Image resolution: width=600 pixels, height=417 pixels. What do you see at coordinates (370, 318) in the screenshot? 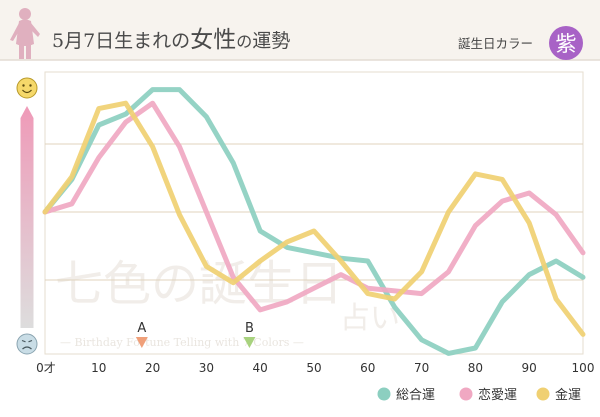
I see `watermark-subtitle: 占い` at bounding box center [370, 318].